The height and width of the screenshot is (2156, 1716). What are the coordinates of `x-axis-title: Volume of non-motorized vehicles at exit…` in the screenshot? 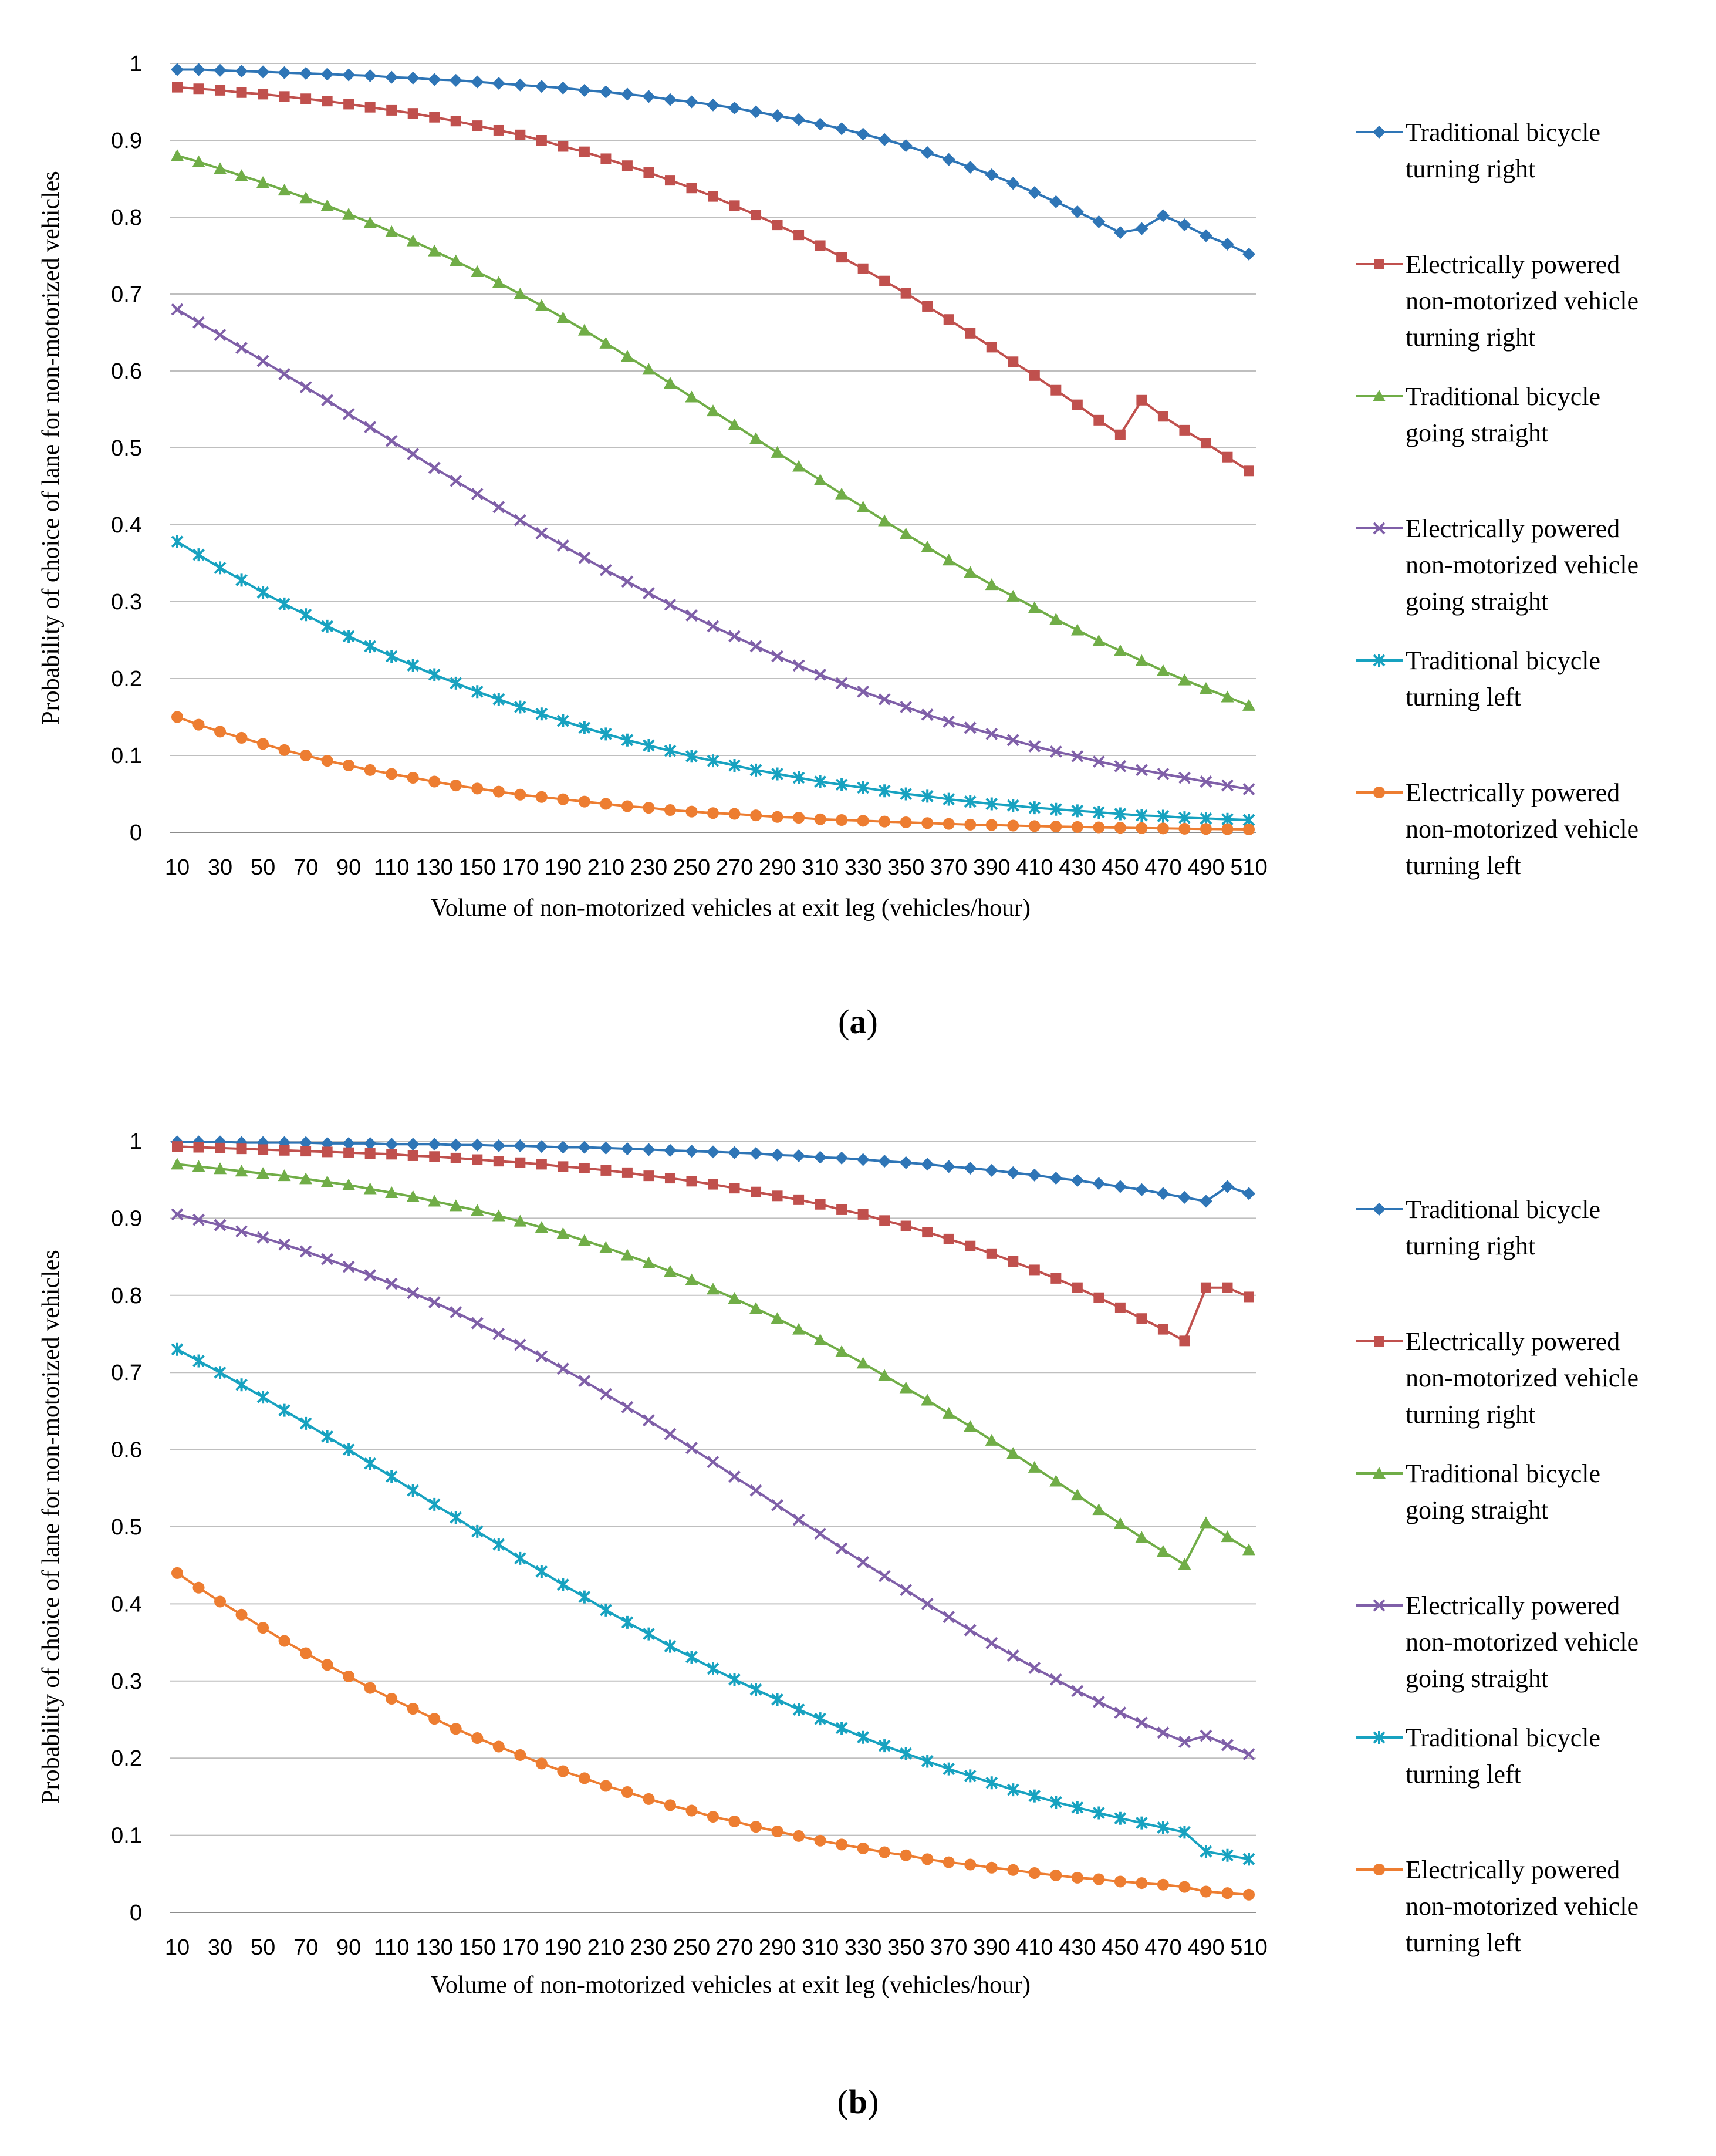 It's located at (731, 1985).